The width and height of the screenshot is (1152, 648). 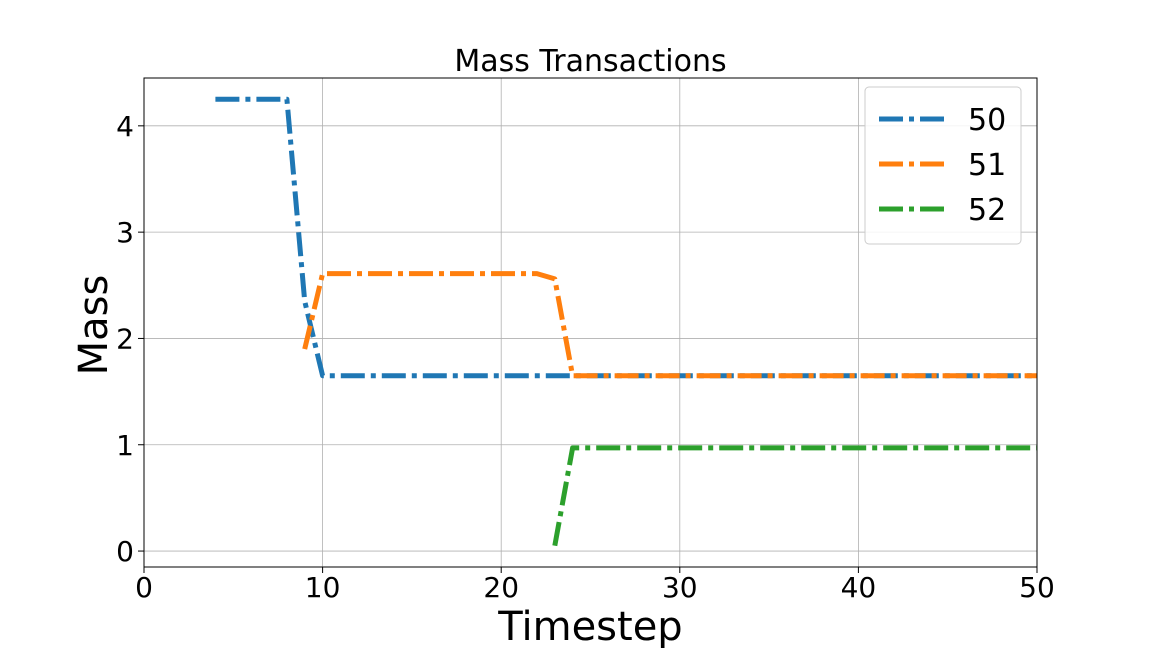 What do you see at coordinates (680, 587) in the screenshot?
I see `x-tick-label: 30` at bounding box center [680, 587].